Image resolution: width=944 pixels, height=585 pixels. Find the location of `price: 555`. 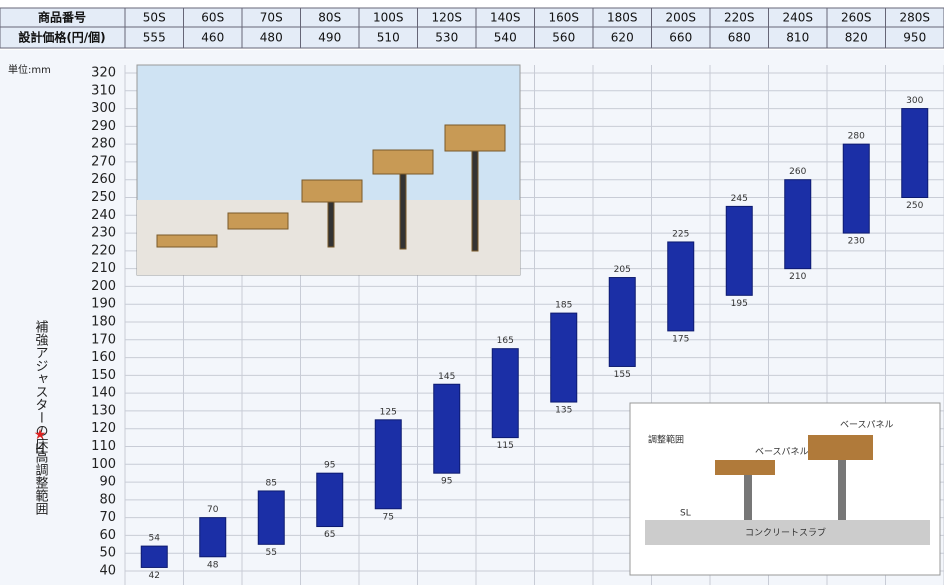

price: 555 is located at coordinates (154, 38).